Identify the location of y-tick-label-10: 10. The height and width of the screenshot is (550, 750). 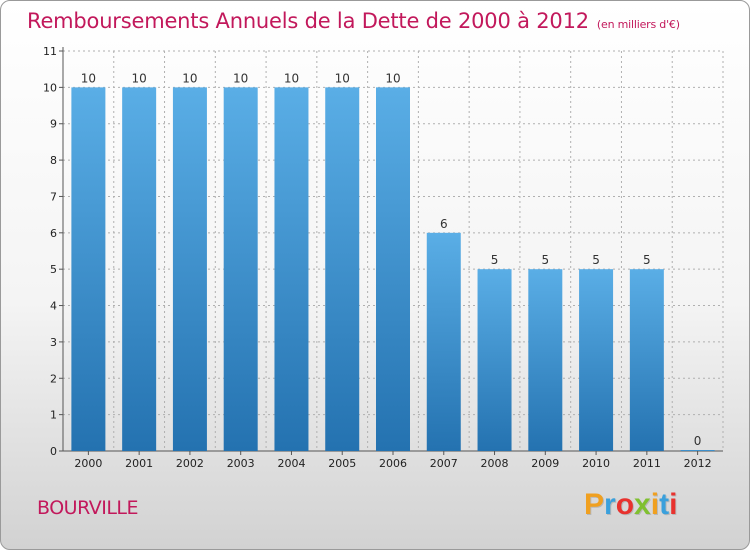
(50, 87).